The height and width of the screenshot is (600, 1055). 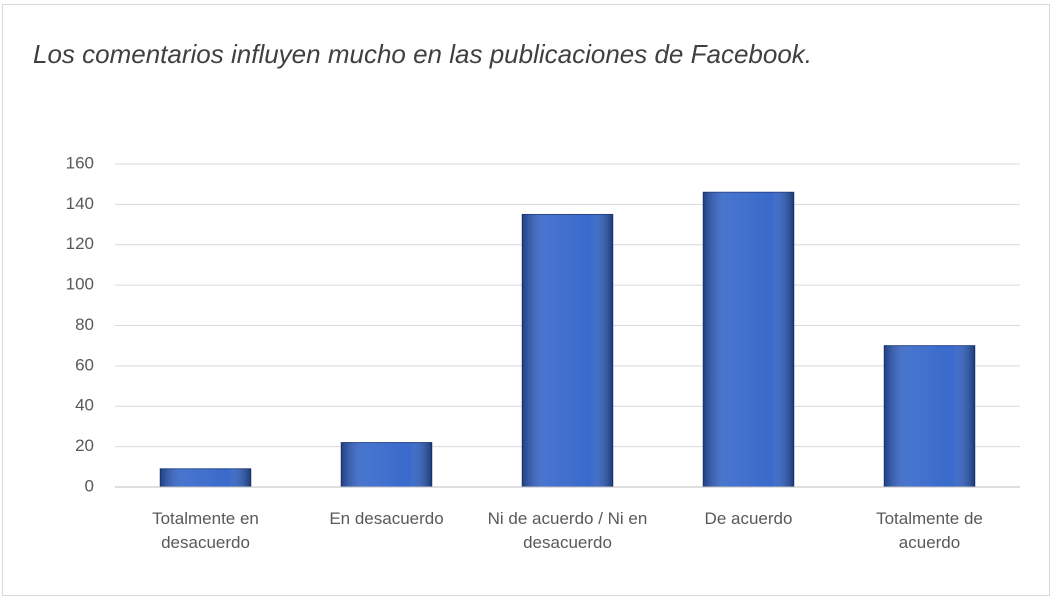 I want to click on x-tick-label: Totalmente en desacuerdo, so click(x=205, y=530).